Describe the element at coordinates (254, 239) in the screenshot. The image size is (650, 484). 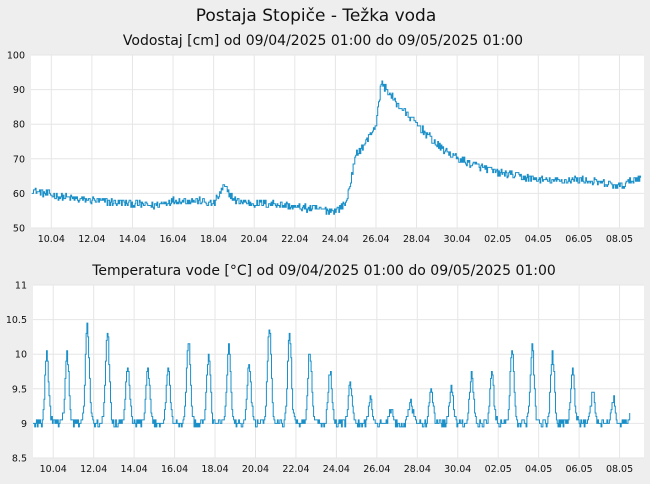
I see `water-level-x-tick-label: 20.04` at that location.